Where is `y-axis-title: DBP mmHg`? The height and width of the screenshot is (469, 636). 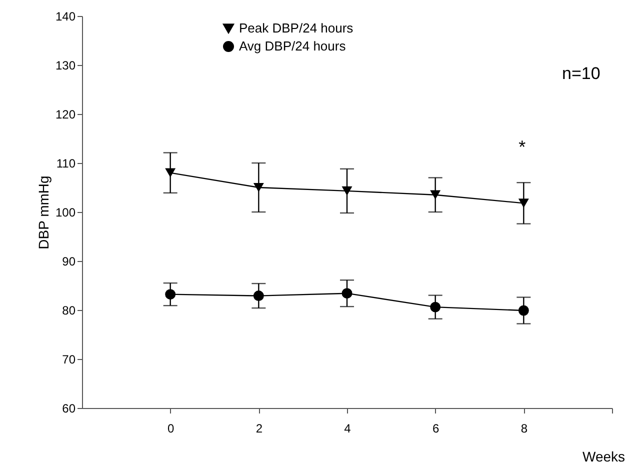 y-axis-title: DBP mmHg is located at coordinates (43, 213).